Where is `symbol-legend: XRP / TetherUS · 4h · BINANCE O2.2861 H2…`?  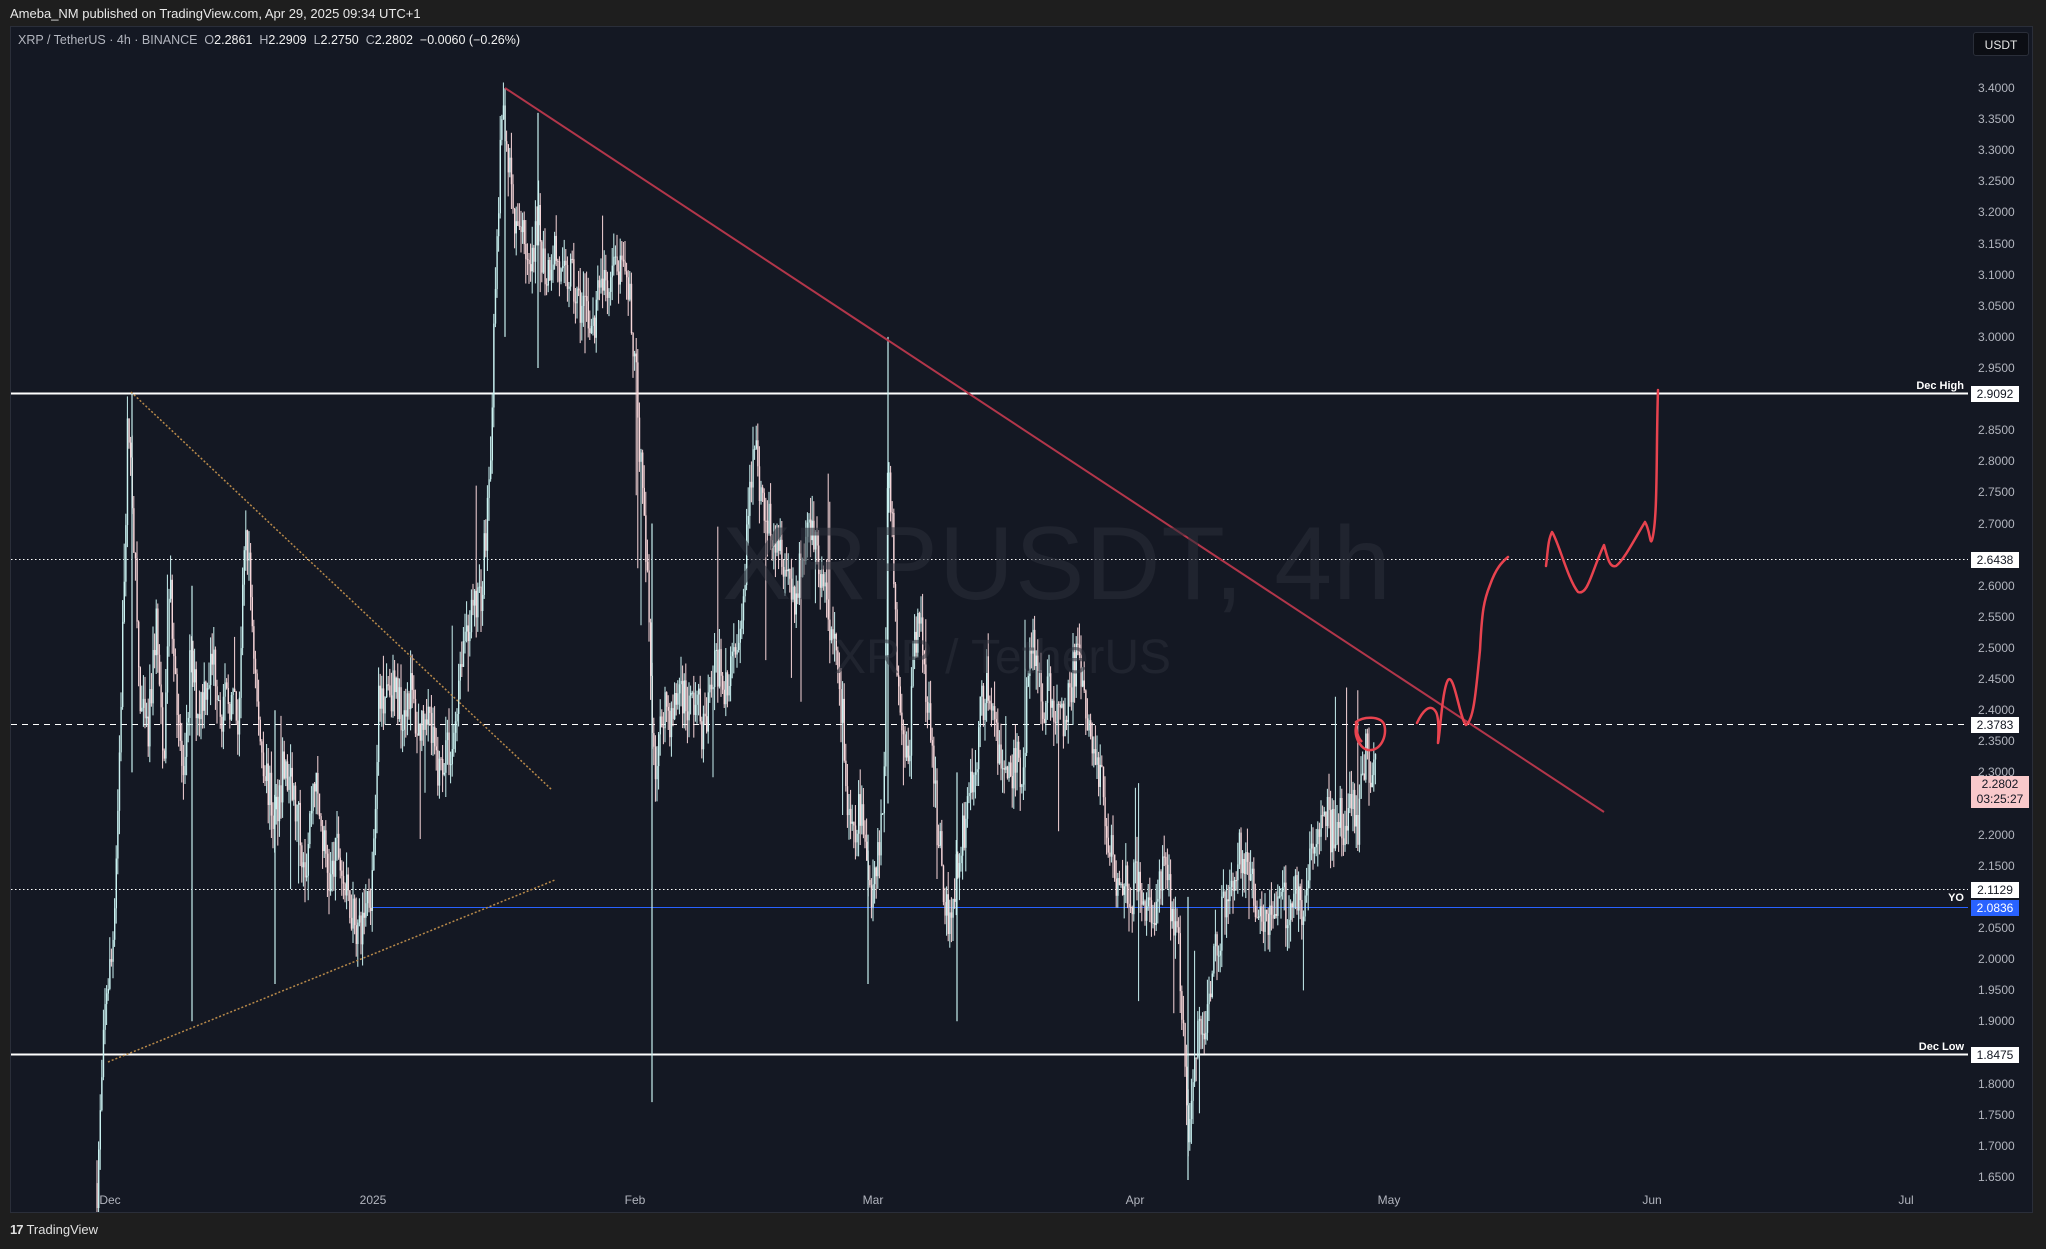 symbol-legend: XRP / TetherUS · 4h · BINANCE O2.2861 H2… is located at coordinates (269, 40).